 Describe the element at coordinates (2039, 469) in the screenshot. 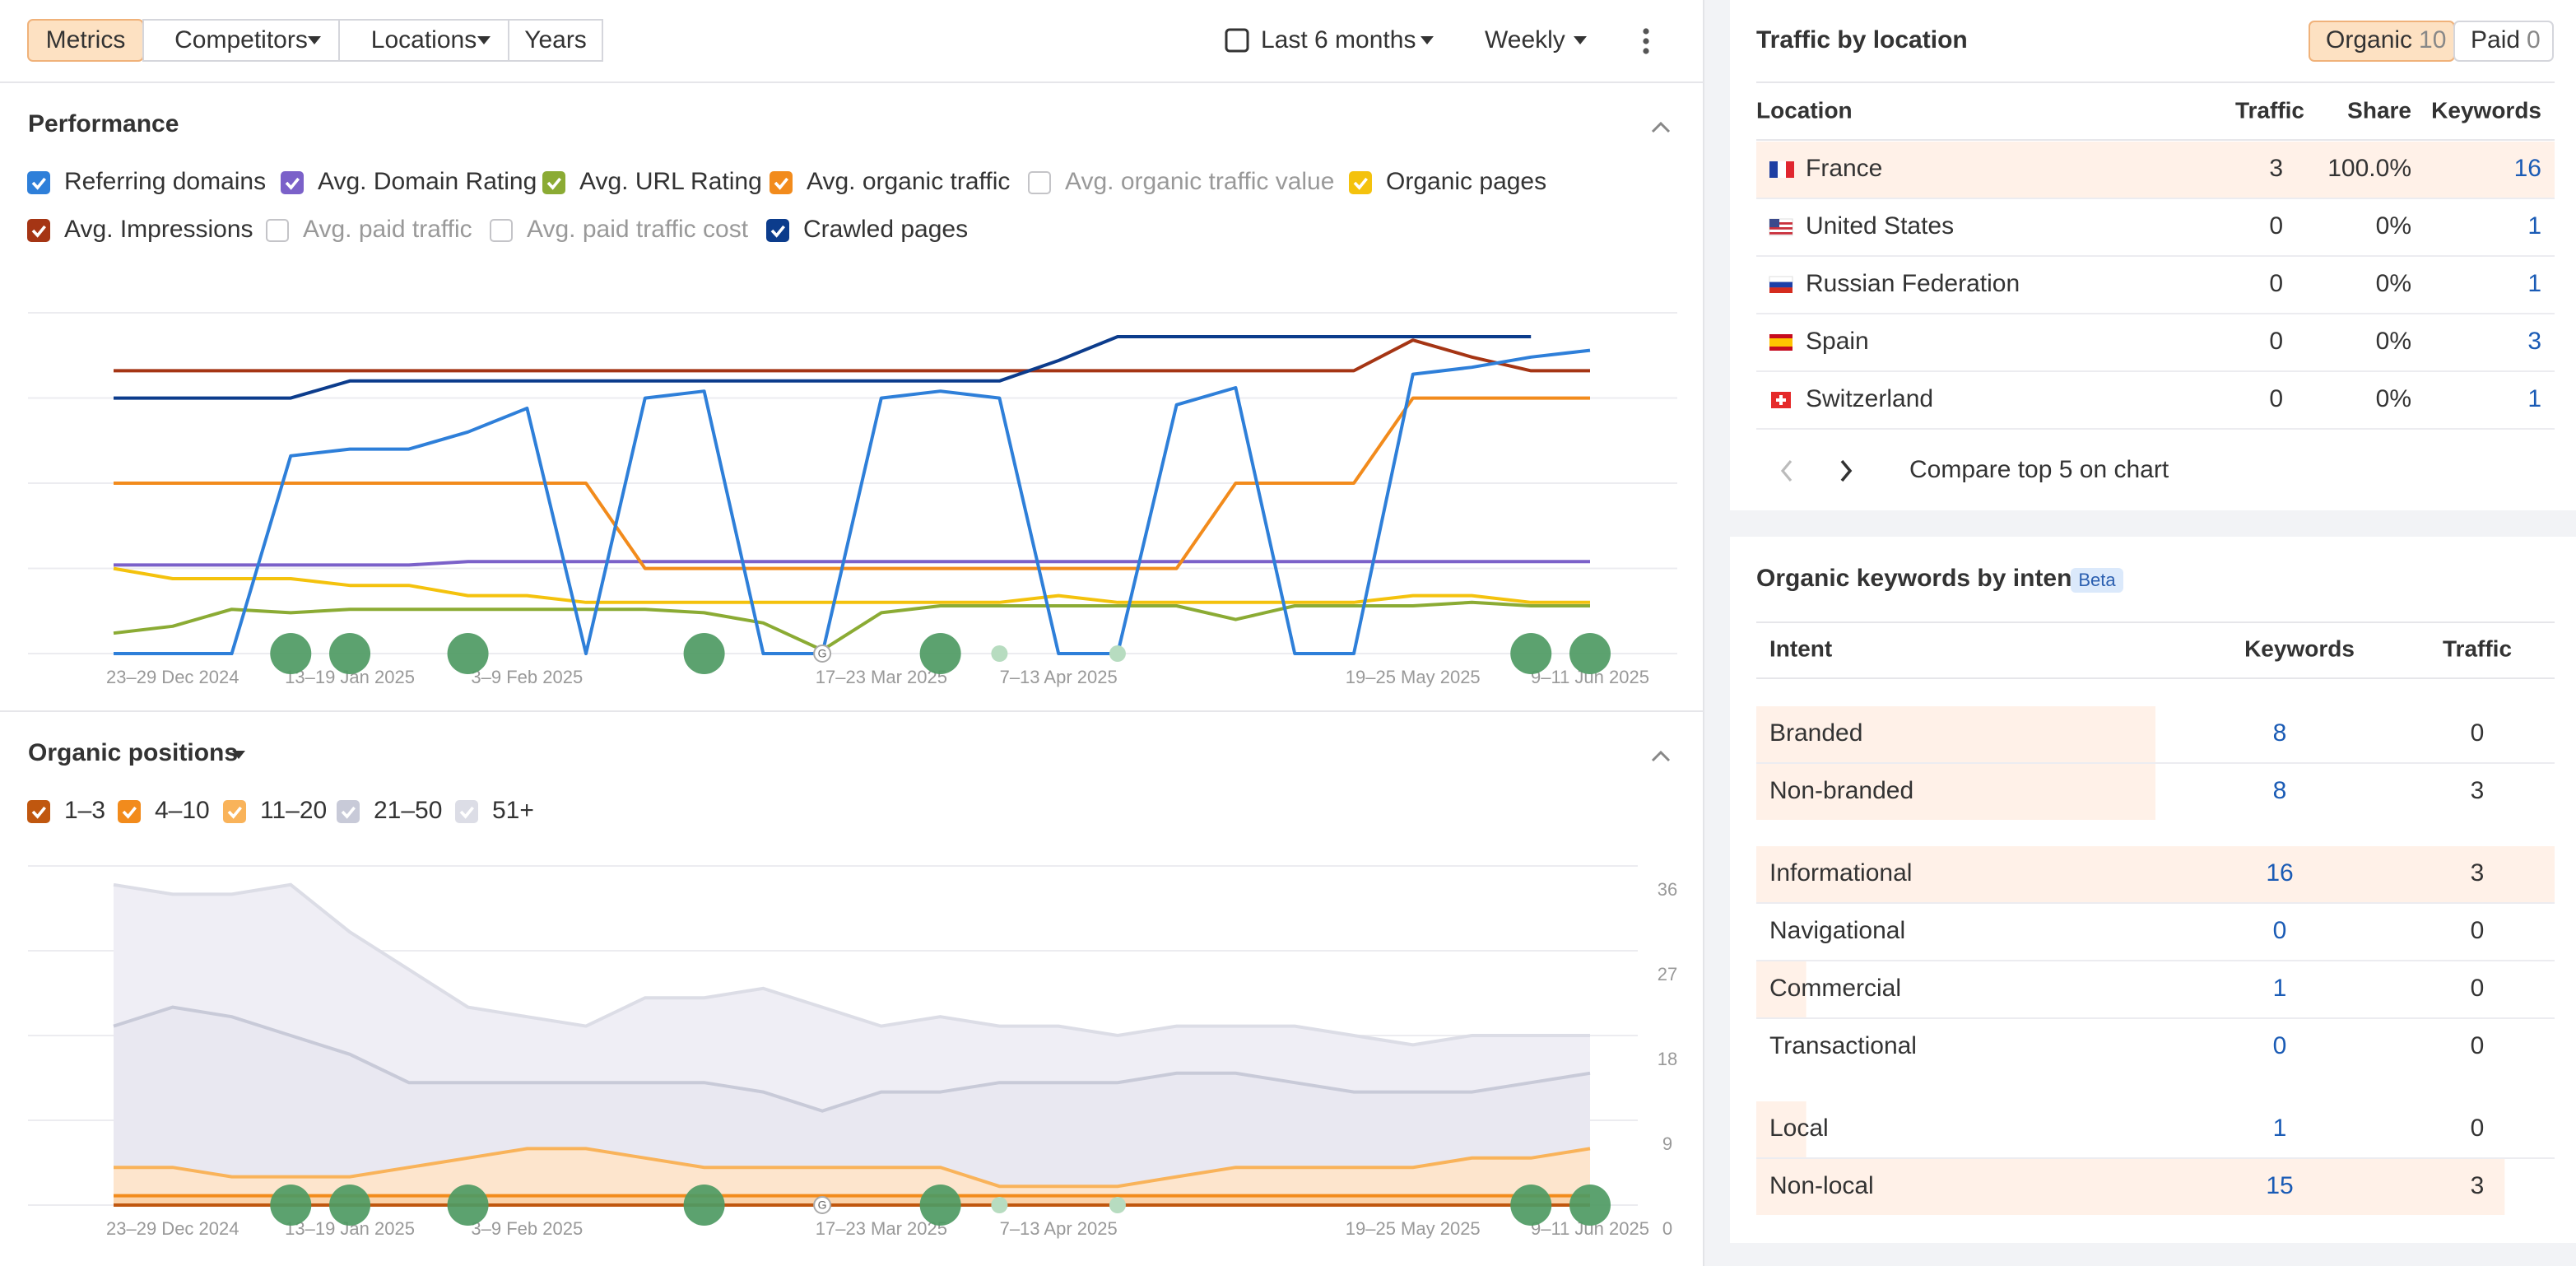

I see `compare-link: Compare top 5 on chart` at that location.